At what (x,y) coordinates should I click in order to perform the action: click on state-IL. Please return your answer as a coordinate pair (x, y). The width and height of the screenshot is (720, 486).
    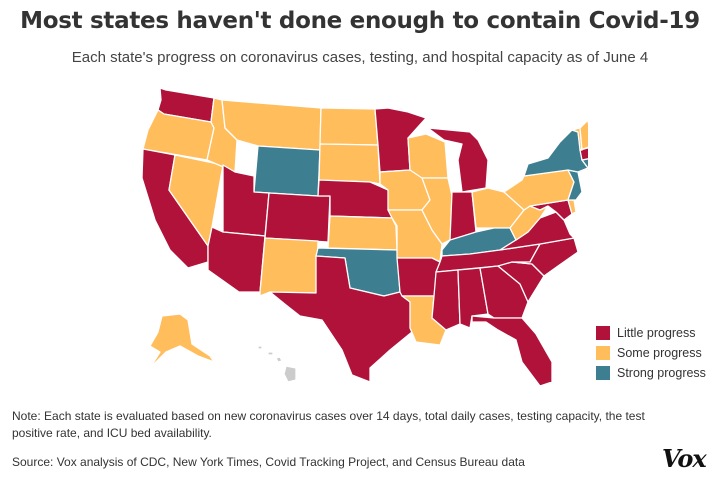
    Looking at the image, I should click on (437, 211).